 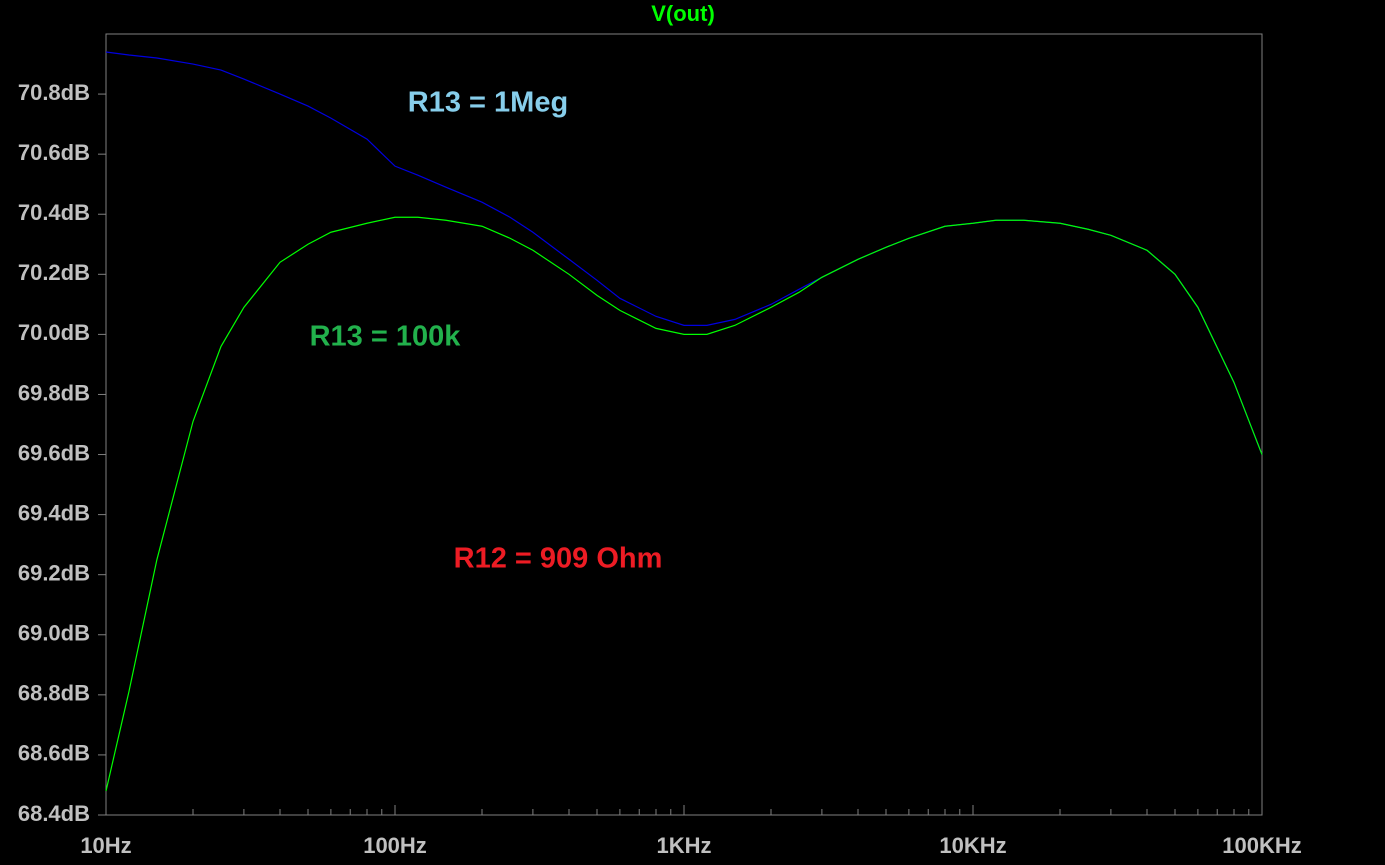 I want to click on x-tick-label: 10Hz, so click(x=105, y=845).